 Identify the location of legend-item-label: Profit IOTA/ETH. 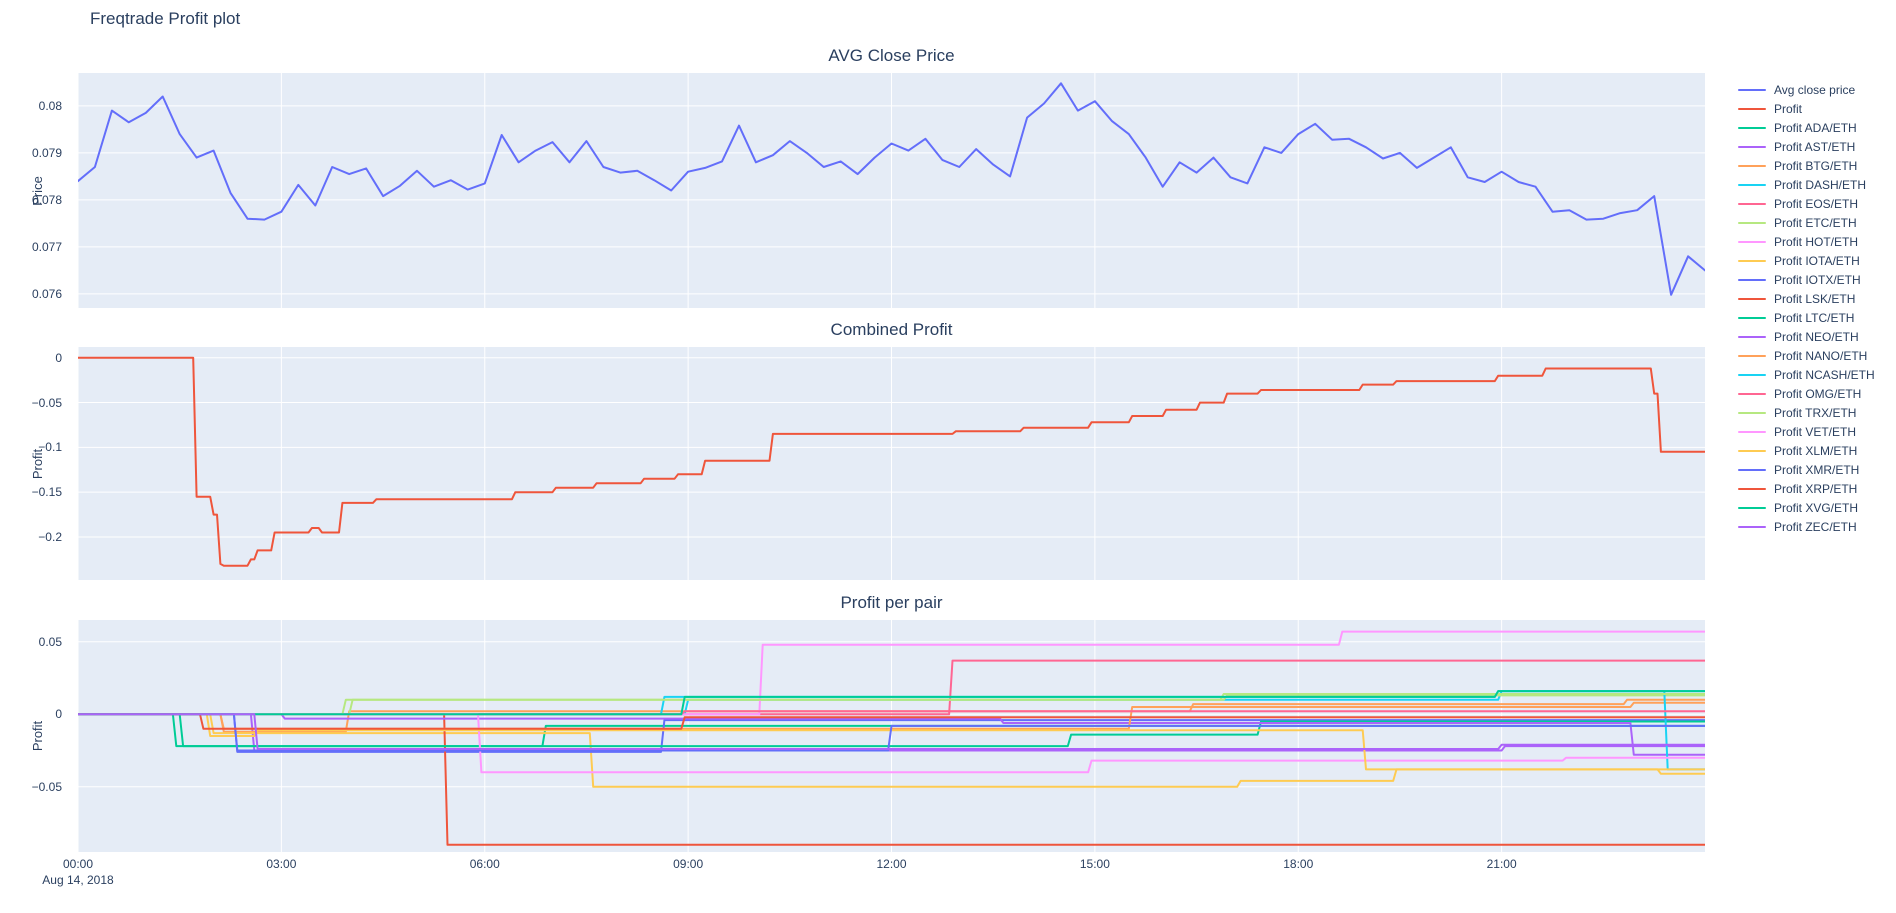
(1817, 260).